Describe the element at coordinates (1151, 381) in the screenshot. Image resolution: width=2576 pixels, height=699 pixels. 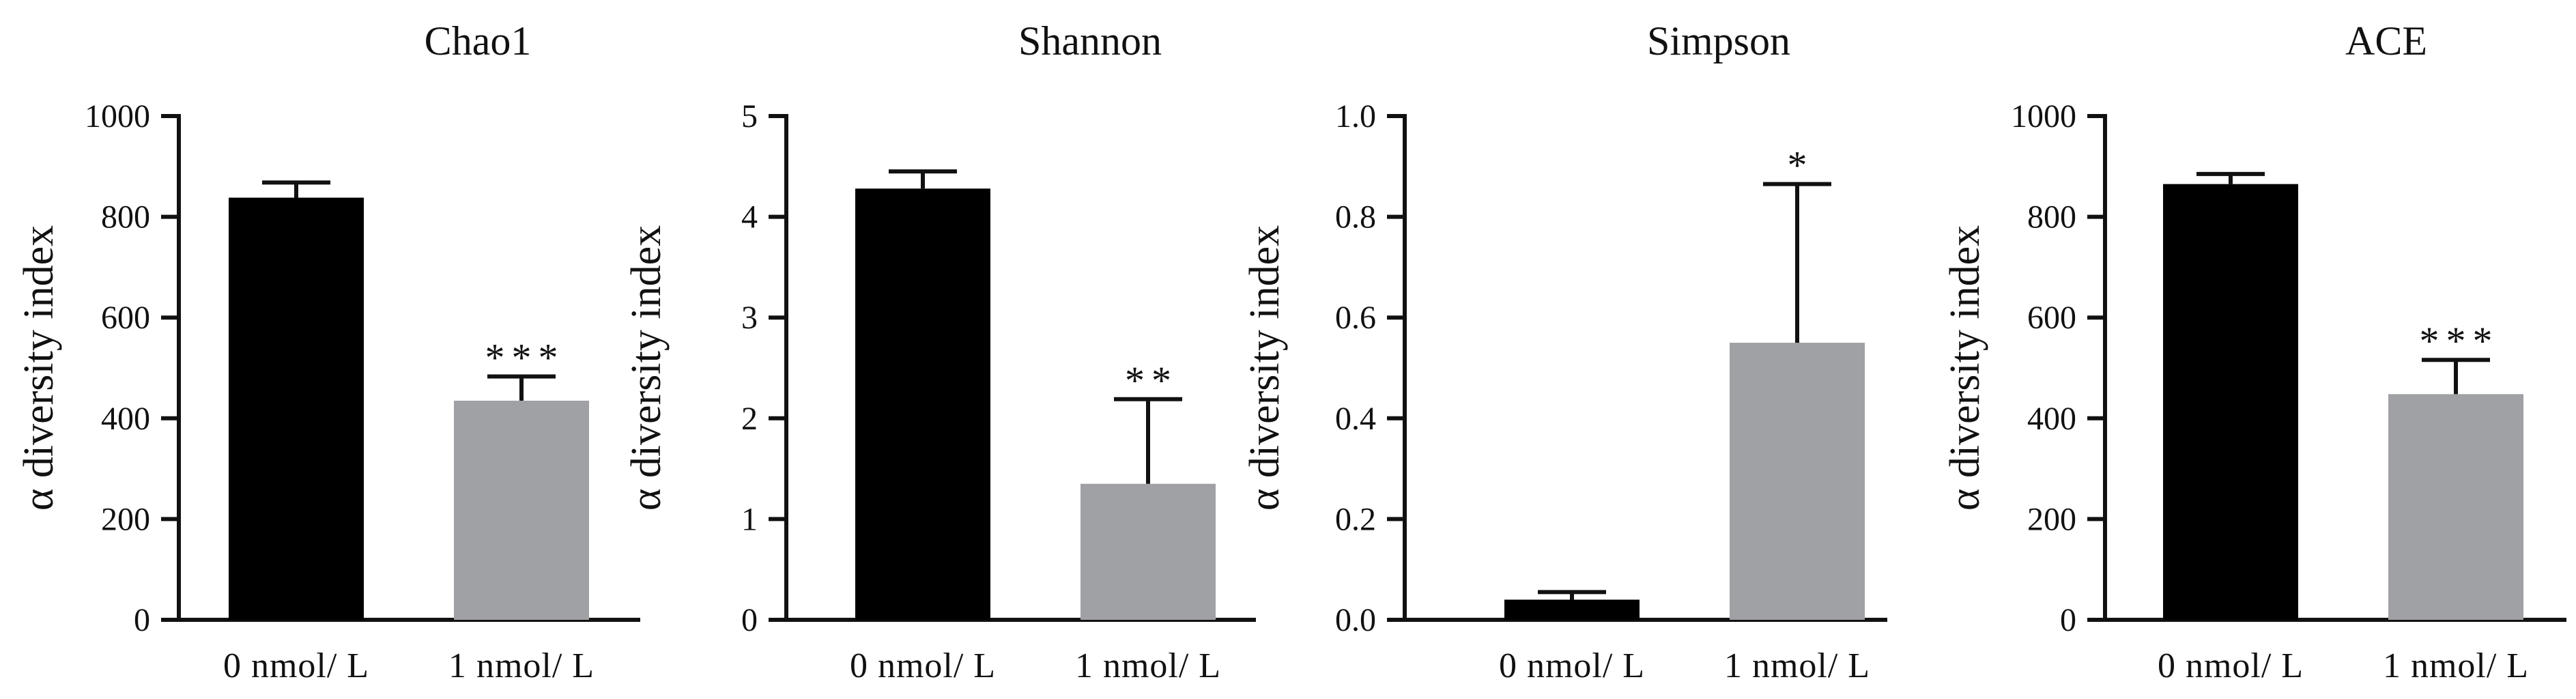
I see `significance-marker: **` at that location.